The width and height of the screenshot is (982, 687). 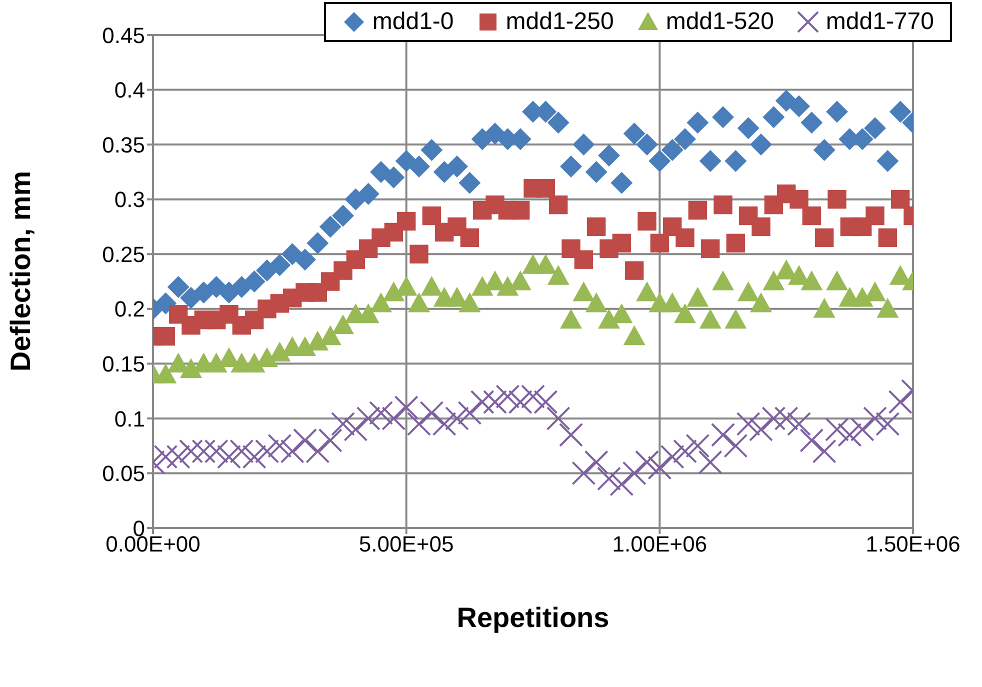 I want to click on legend-label: mdd1-770, so click(x=880, y=22).